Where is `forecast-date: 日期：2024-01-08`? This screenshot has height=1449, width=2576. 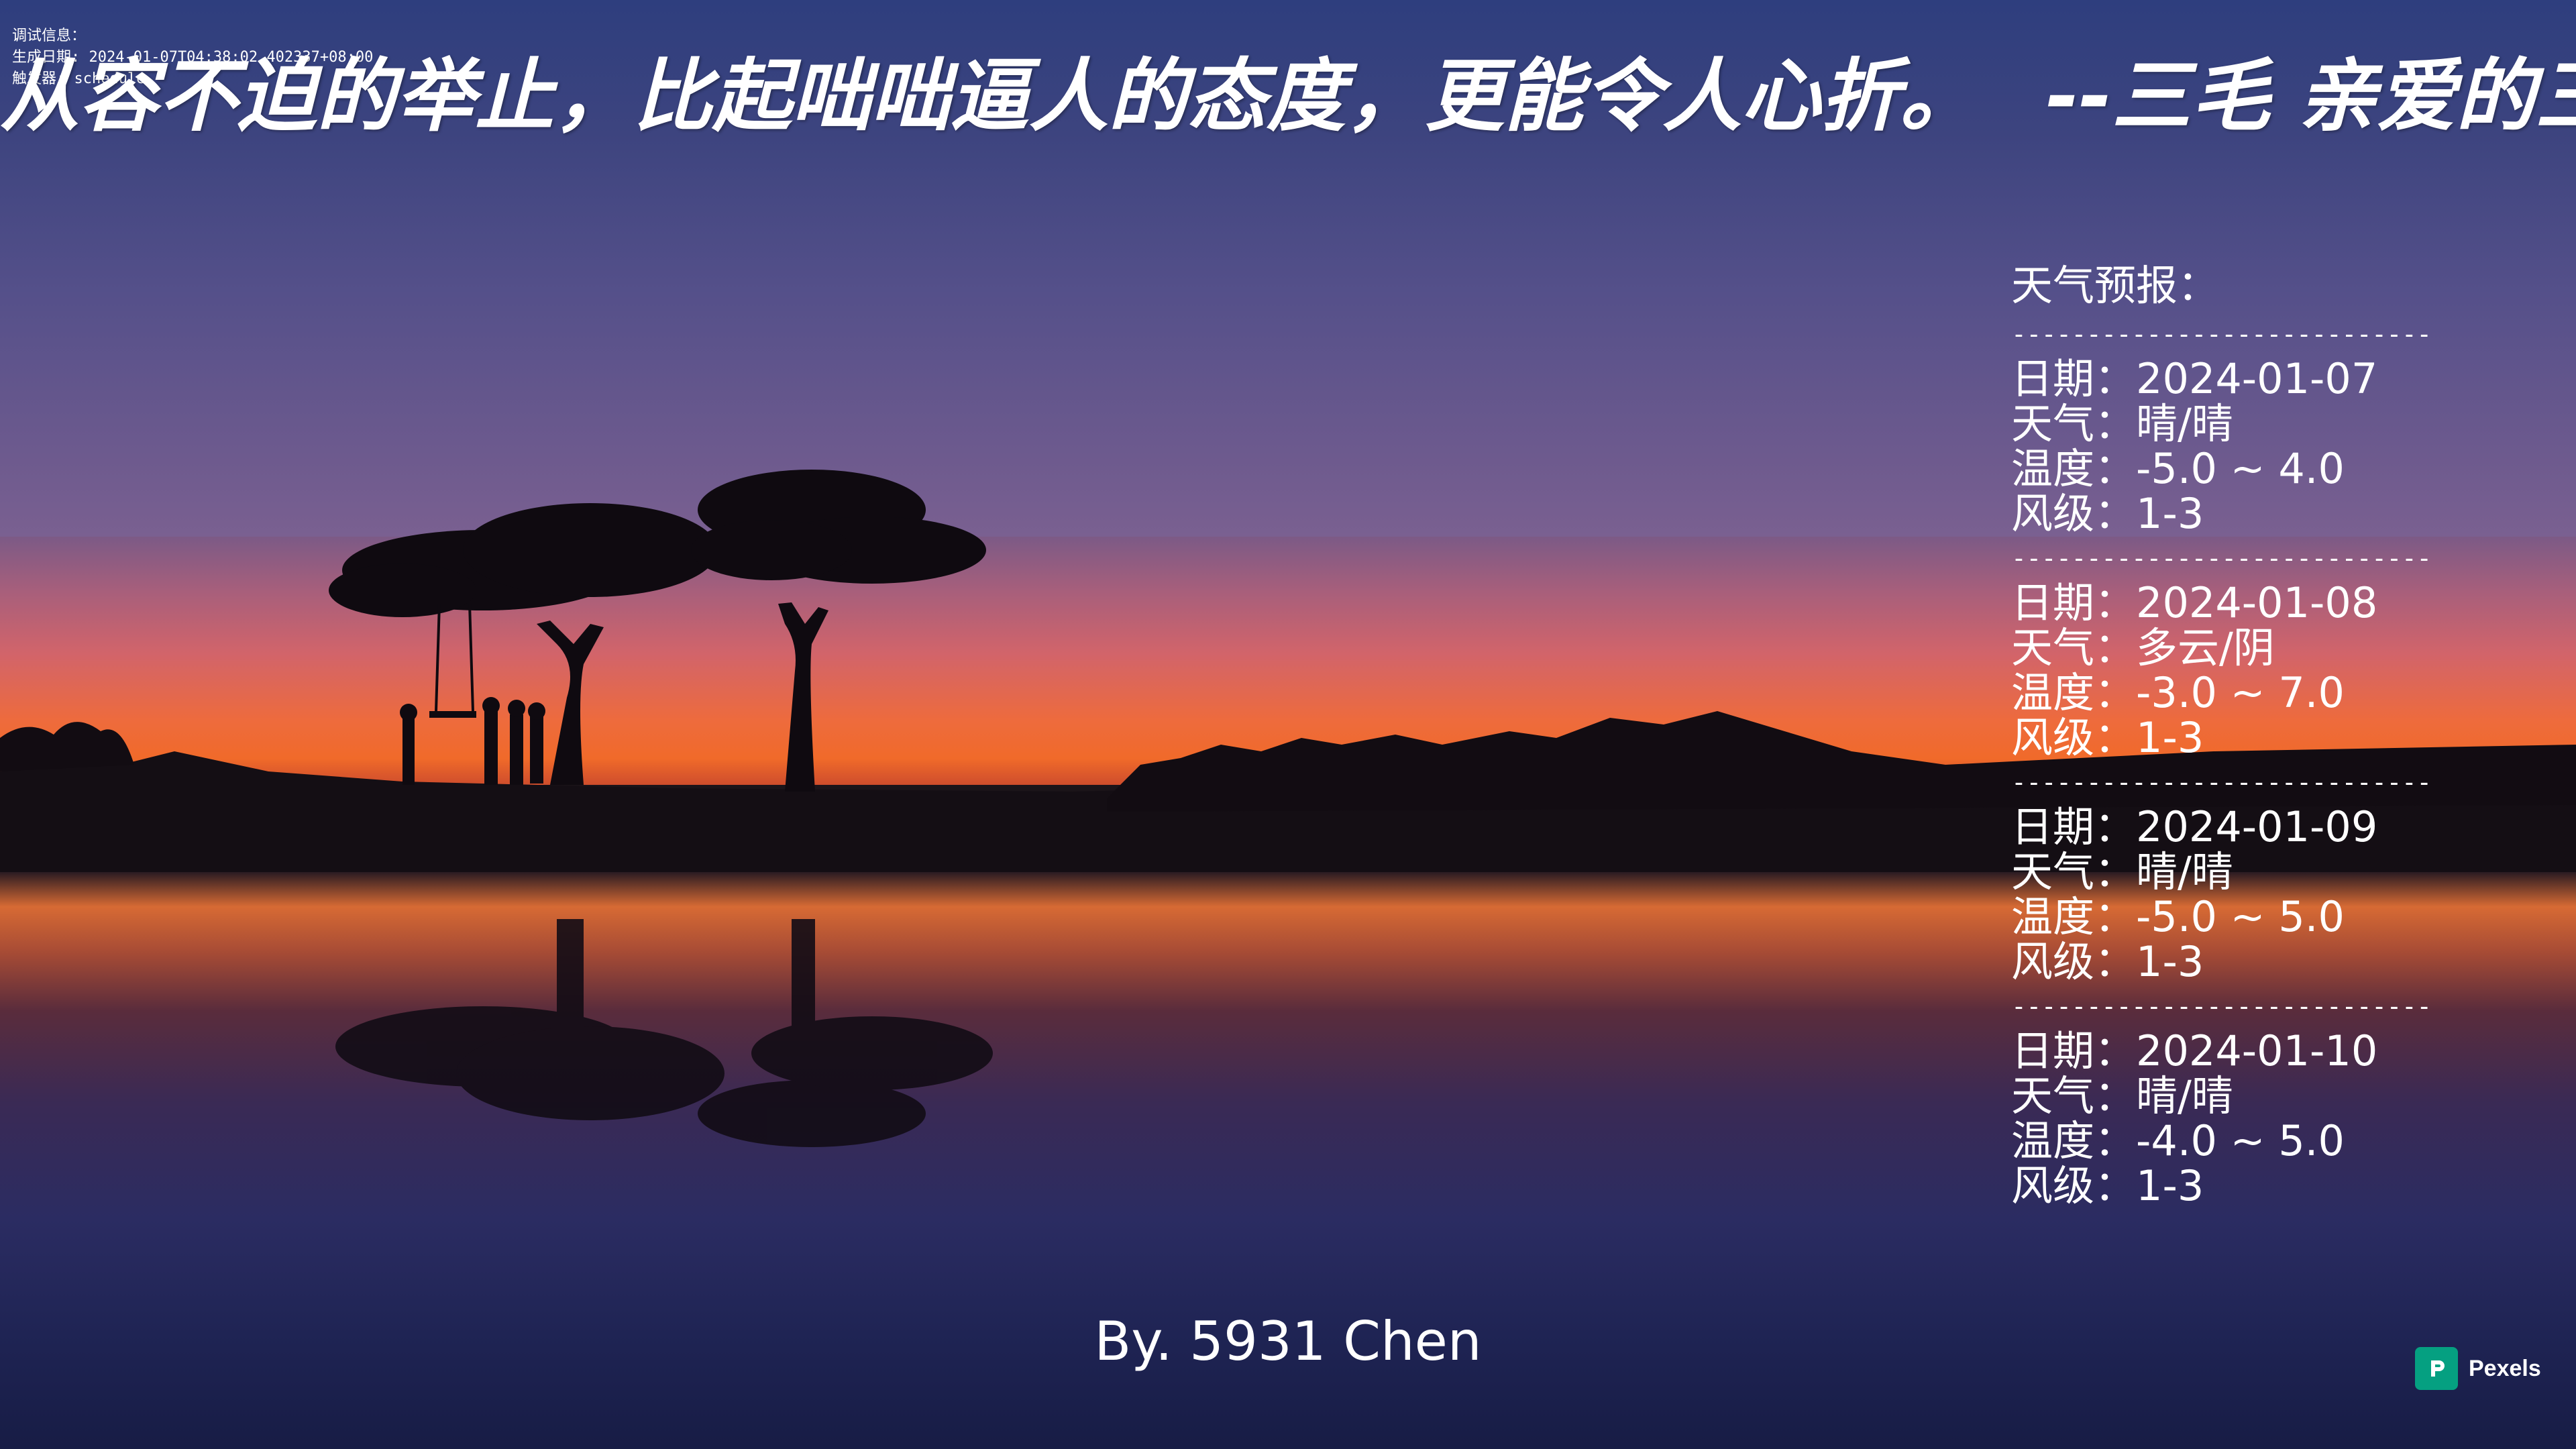
forecast-date: 日期：2024-01-08 is located at coordinates (2194, 602).